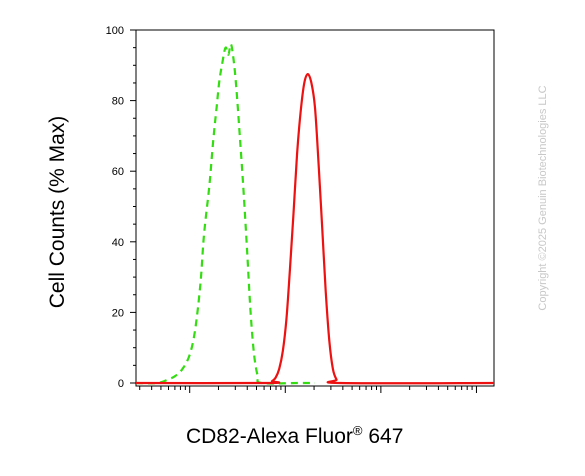  I want to click on y-tick-label: 20, so click(118, 313).